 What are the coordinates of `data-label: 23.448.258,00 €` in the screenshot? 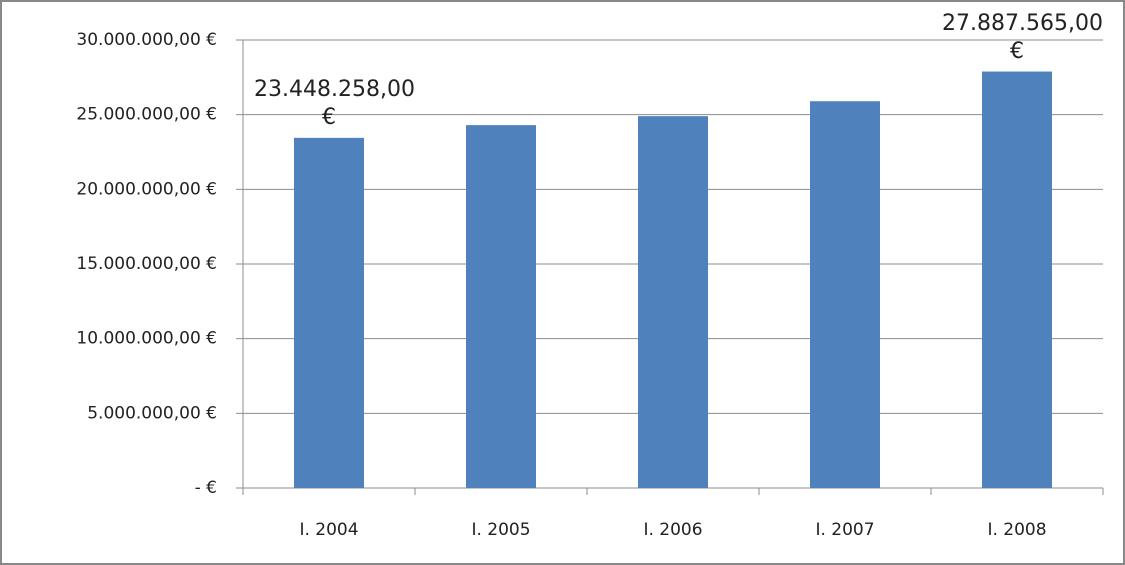 It's located at (334, 103).